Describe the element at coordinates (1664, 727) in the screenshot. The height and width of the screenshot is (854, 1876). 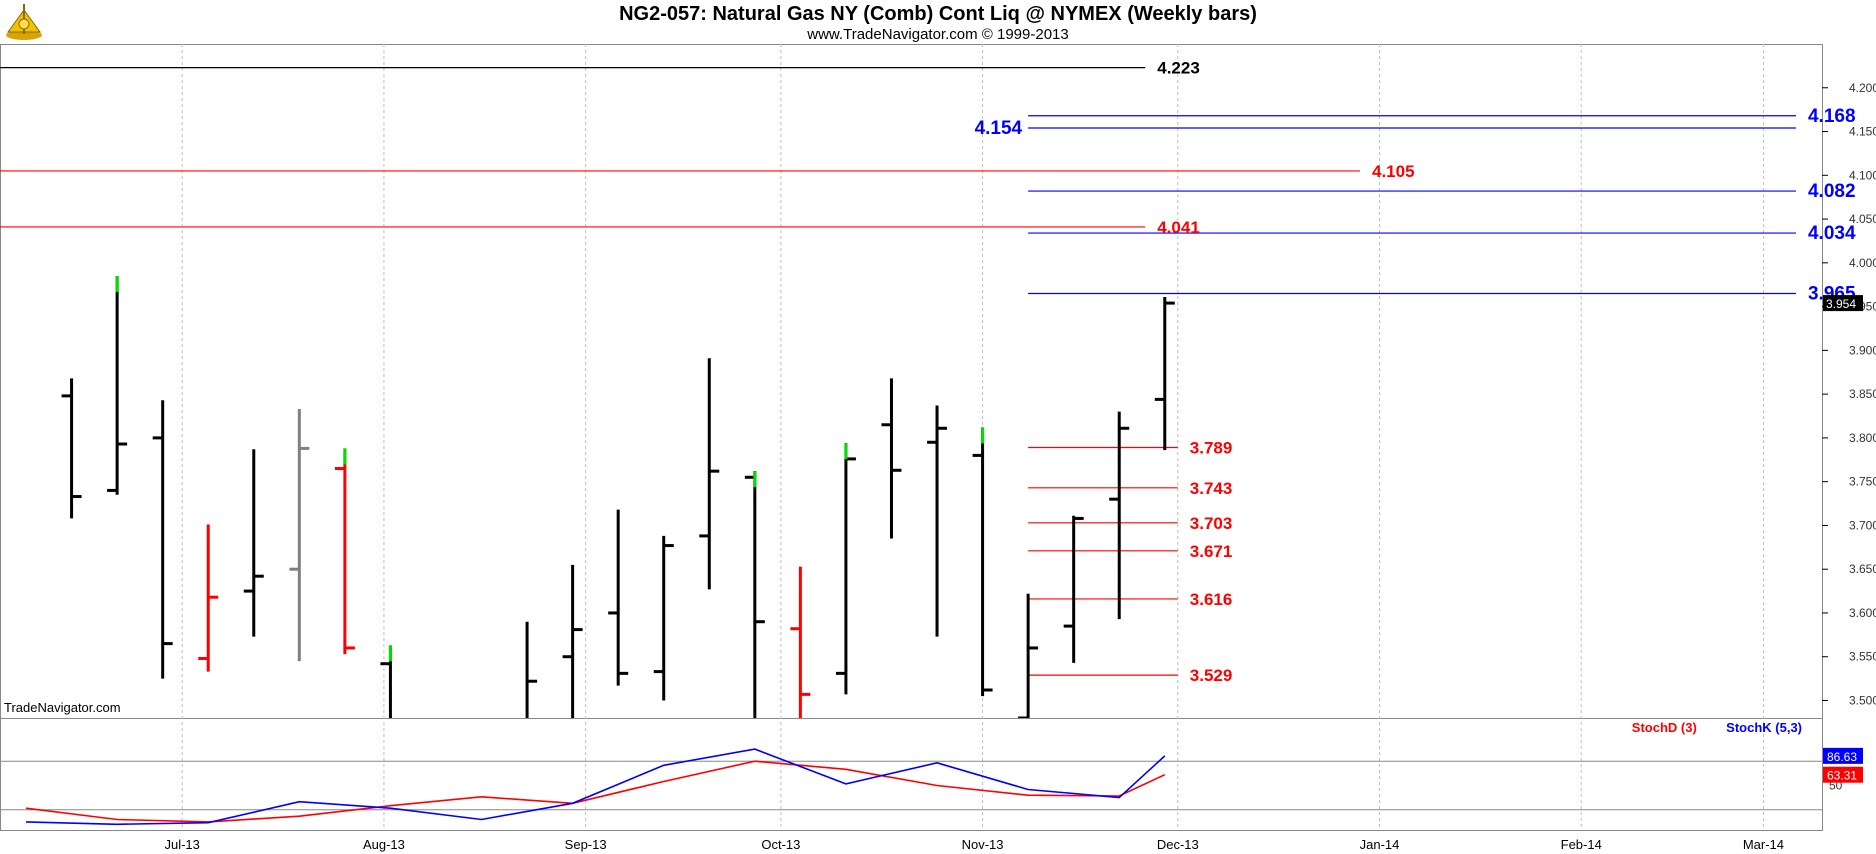
I see `stoch-legend-label: StochD (3)` at that location.